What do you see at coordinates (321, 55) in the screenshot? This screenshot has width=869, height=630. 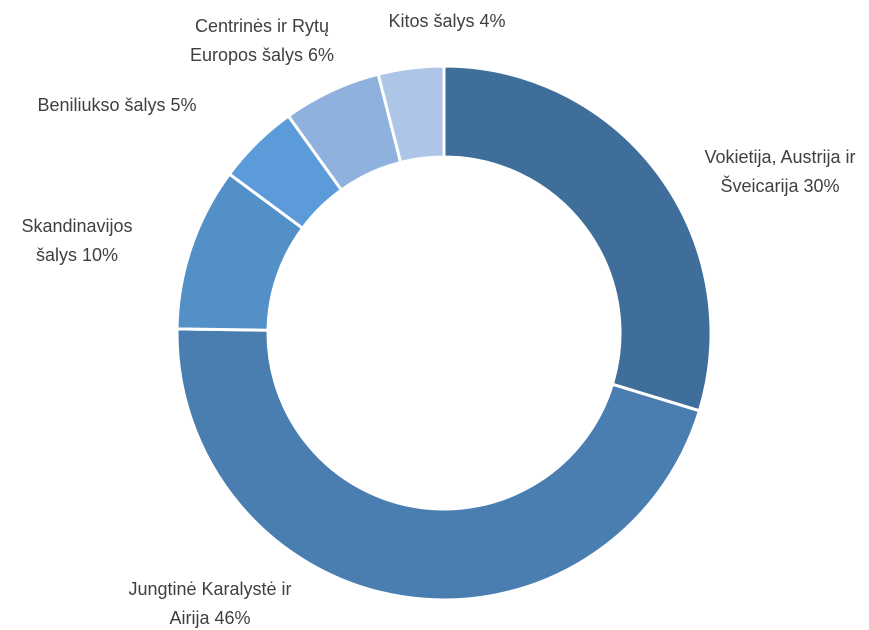 I see `value-label: 6%` at bounding box center [321, 55].